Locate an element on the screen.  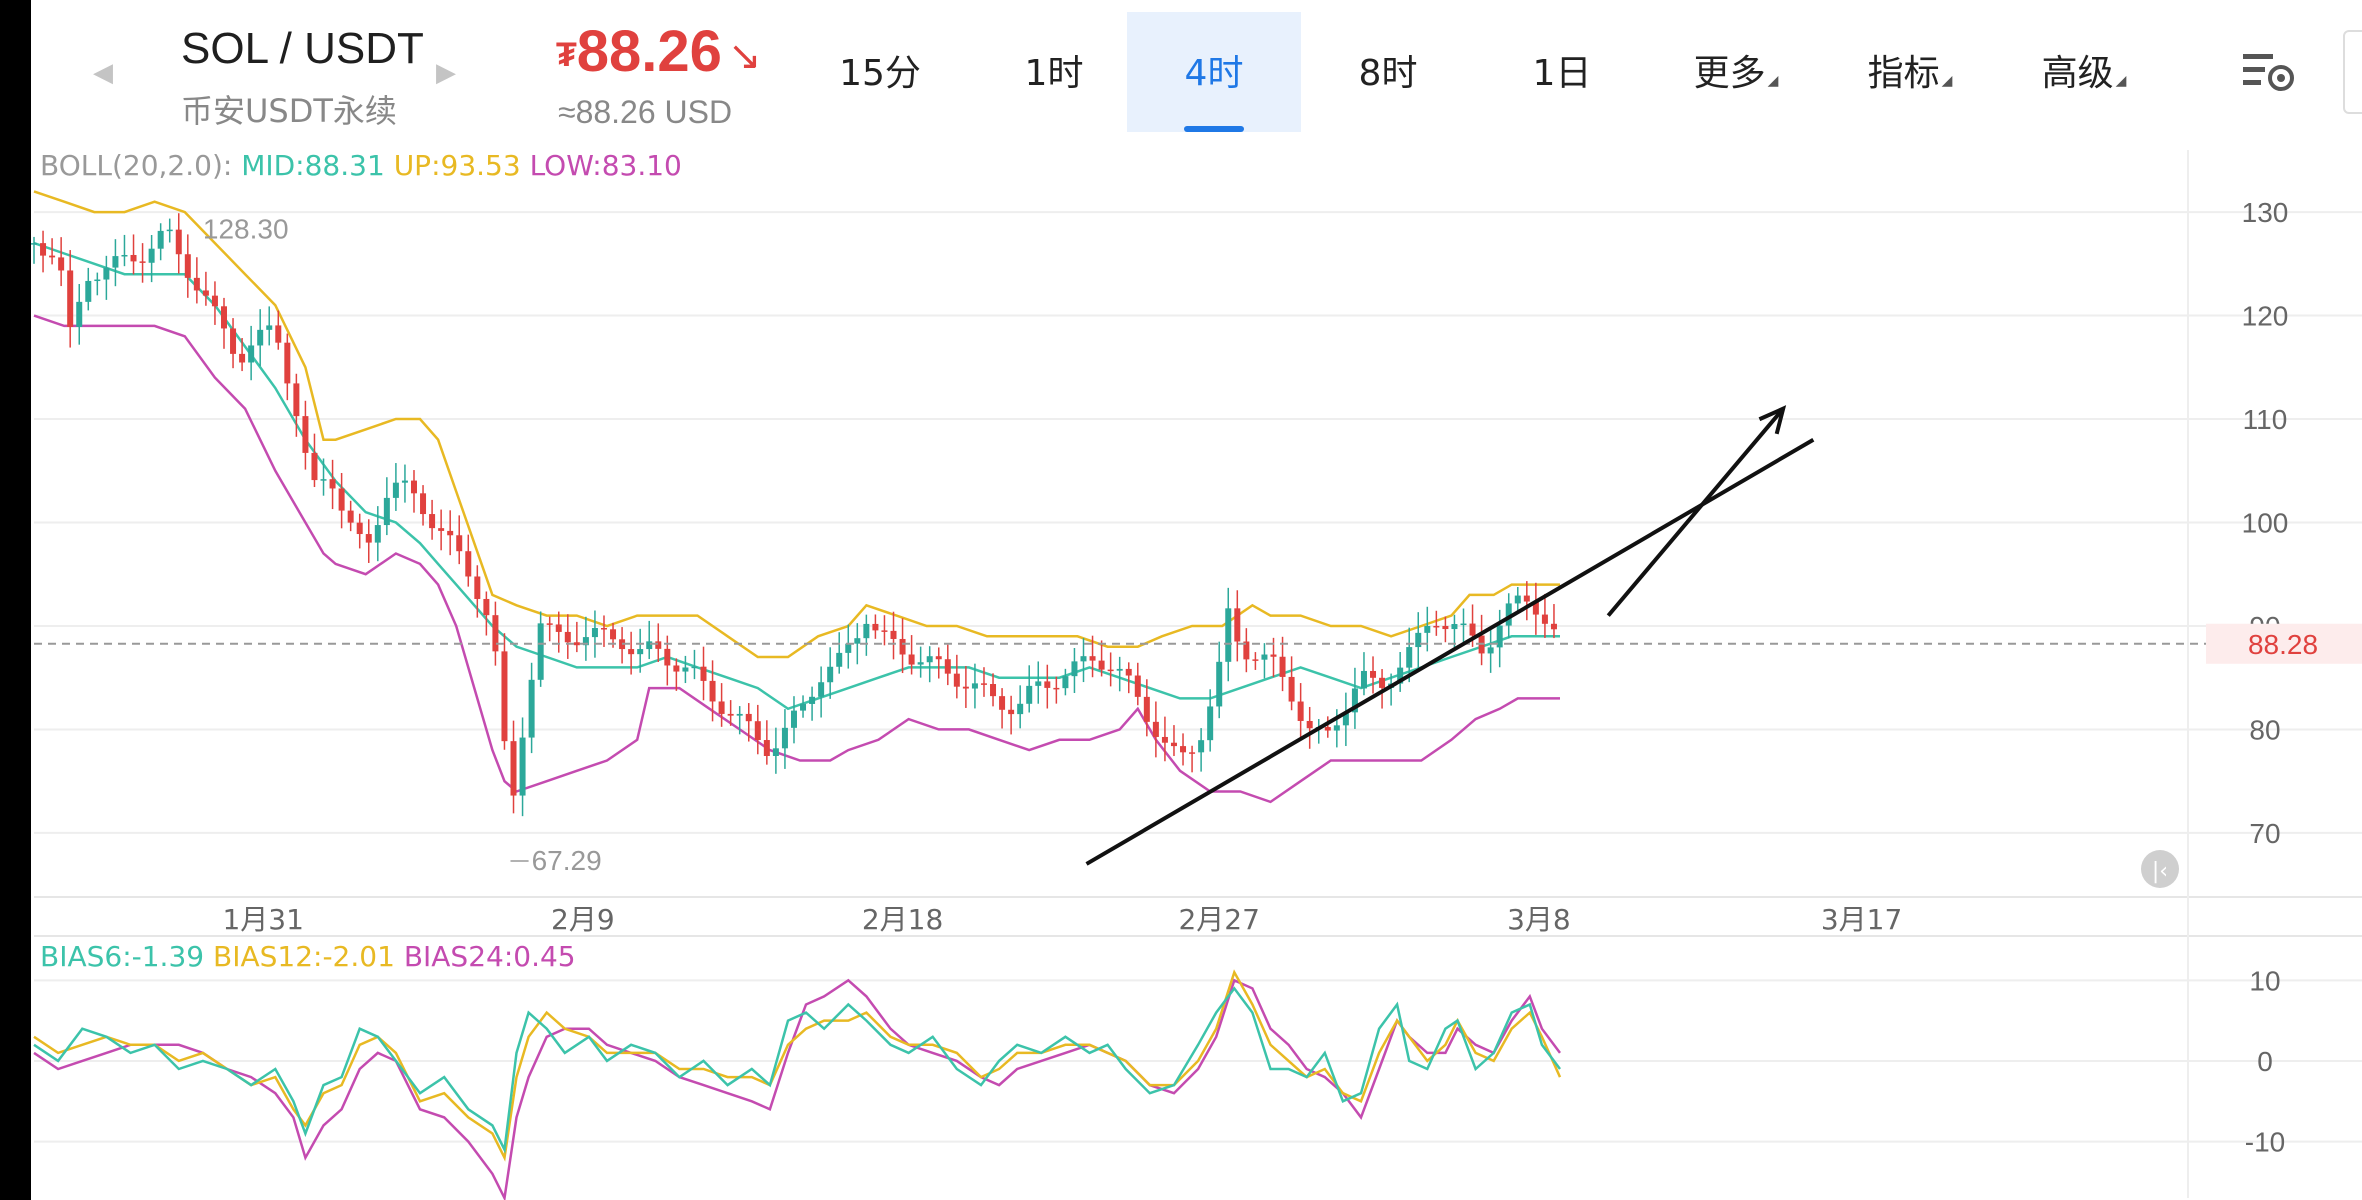
bias12-line is located at coordinates (797, 1065).